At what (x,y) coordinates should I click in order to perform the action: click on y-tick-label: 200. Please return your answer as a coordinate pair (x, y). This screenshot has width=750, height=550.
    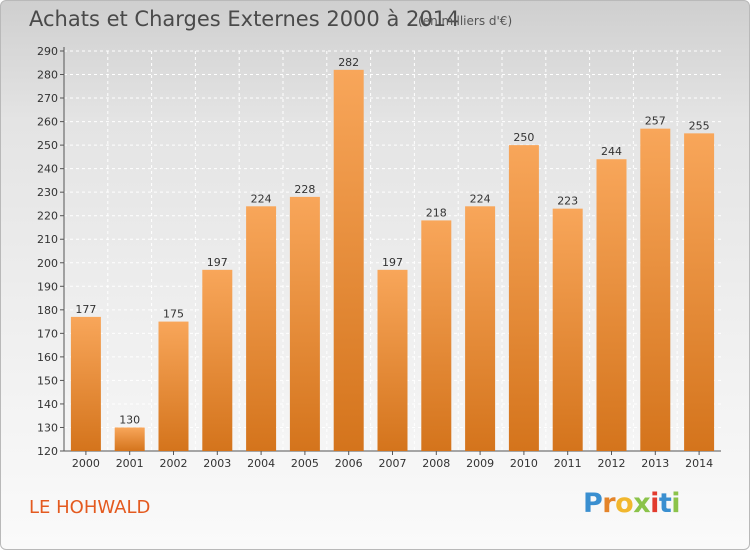
    Looking at the image, I should click on (47, 263).